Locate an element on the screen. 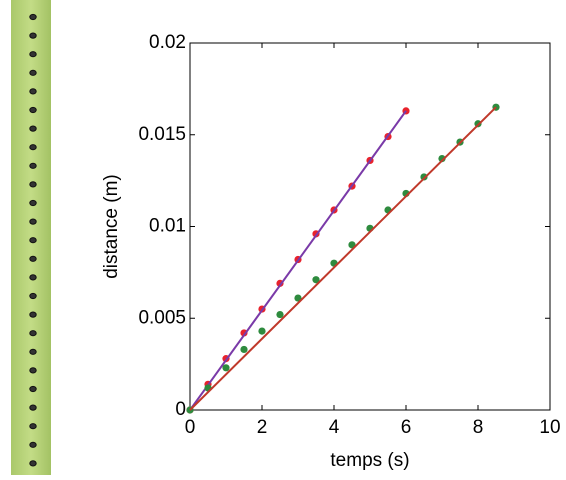 The height and width of the screenshot is (480, 566). y-tick-label: 0.01 is located at coordinates (167, 226).